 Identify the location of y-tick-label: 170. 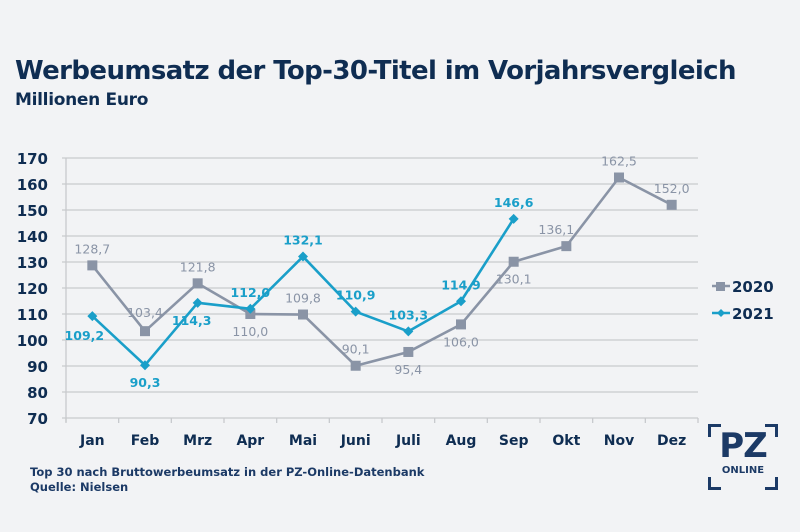
(32, 159).